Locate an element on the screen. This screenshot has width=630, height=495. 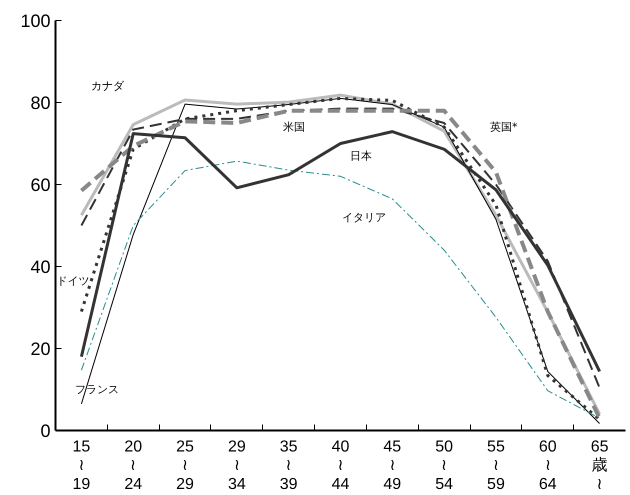
annotation: フランス is located at coordinates (96, 389).